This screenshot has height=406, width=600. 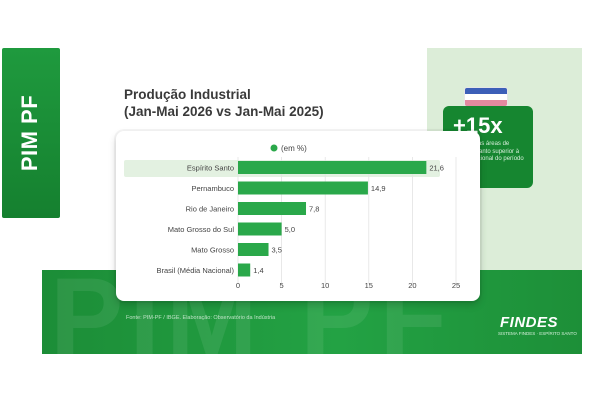 I want to click on chart-title-line2: (Jan-Mai 2026 vs Jan-Mai 2025), so click(x=224, y=111).